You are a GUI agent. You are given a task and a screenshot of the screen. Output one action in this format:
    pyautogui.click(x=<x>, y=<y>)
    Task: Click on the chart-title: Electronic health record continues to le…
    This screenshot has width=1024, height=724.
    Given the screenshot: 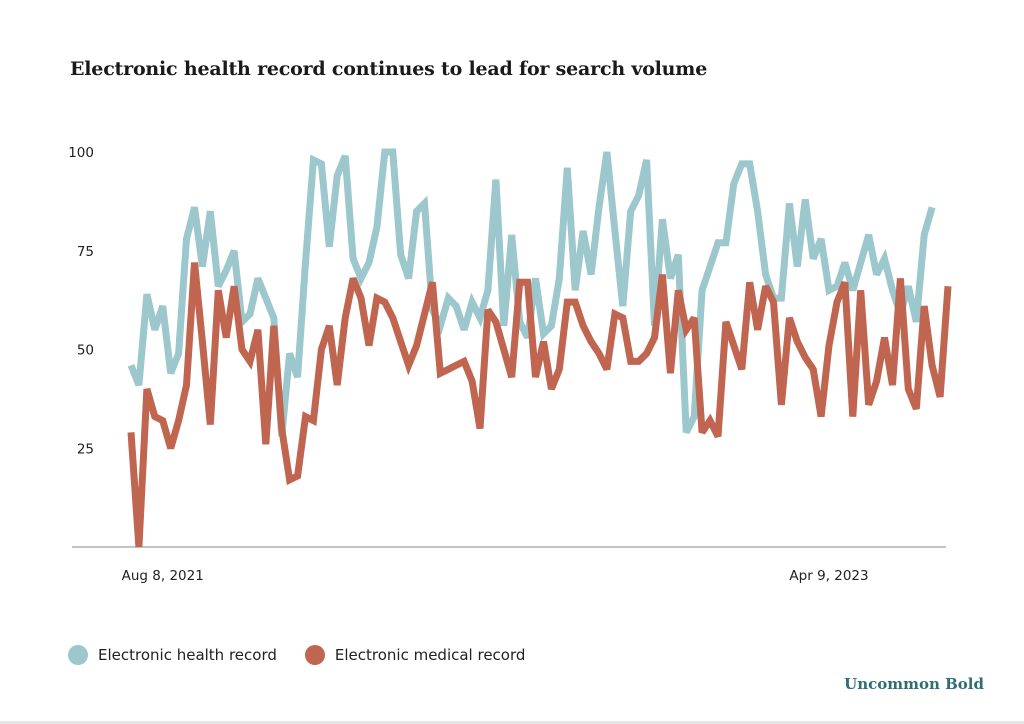 What is the action you would take?
    pyautogui.click(x=389, y=69)
    